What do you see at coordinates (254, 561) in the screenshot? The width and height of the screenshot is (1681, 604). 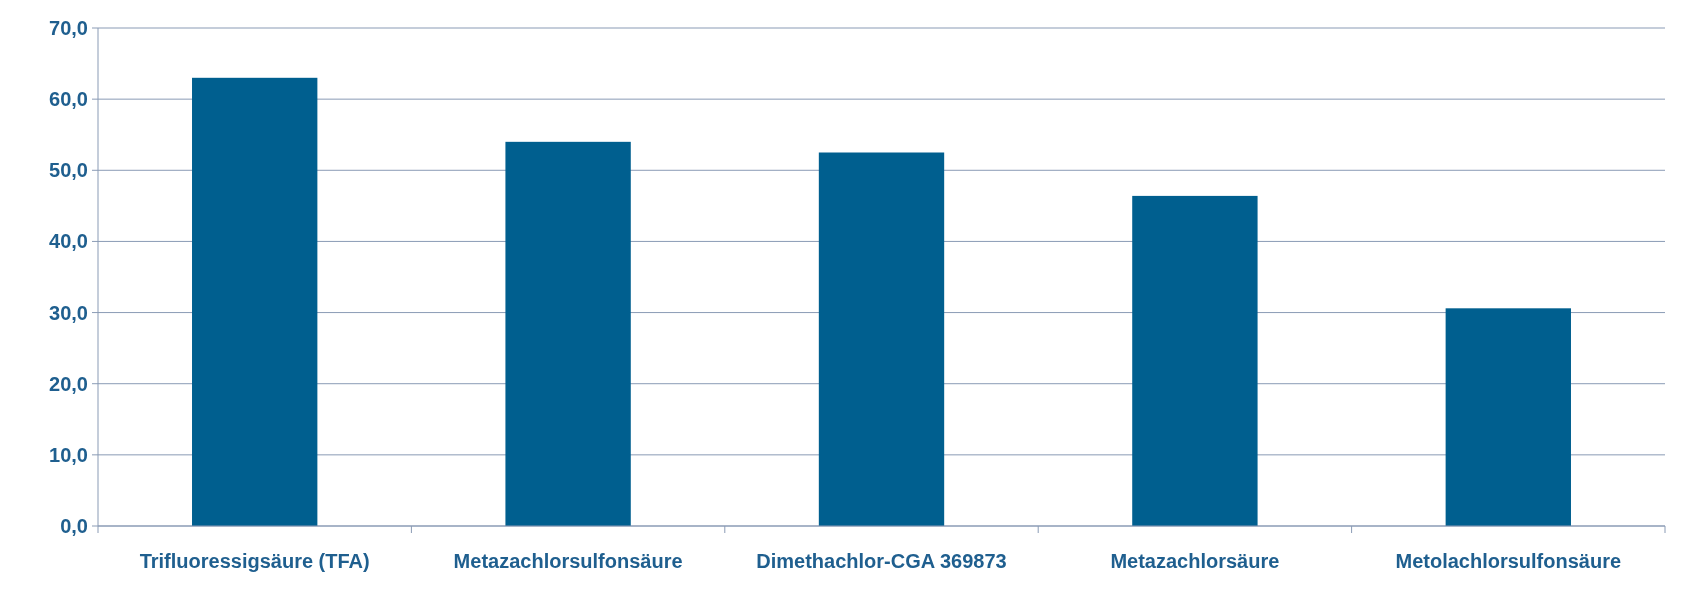 I see `x-tick-label: Trifluoressigsäure (TFA)` at bounding box center [254, 561].